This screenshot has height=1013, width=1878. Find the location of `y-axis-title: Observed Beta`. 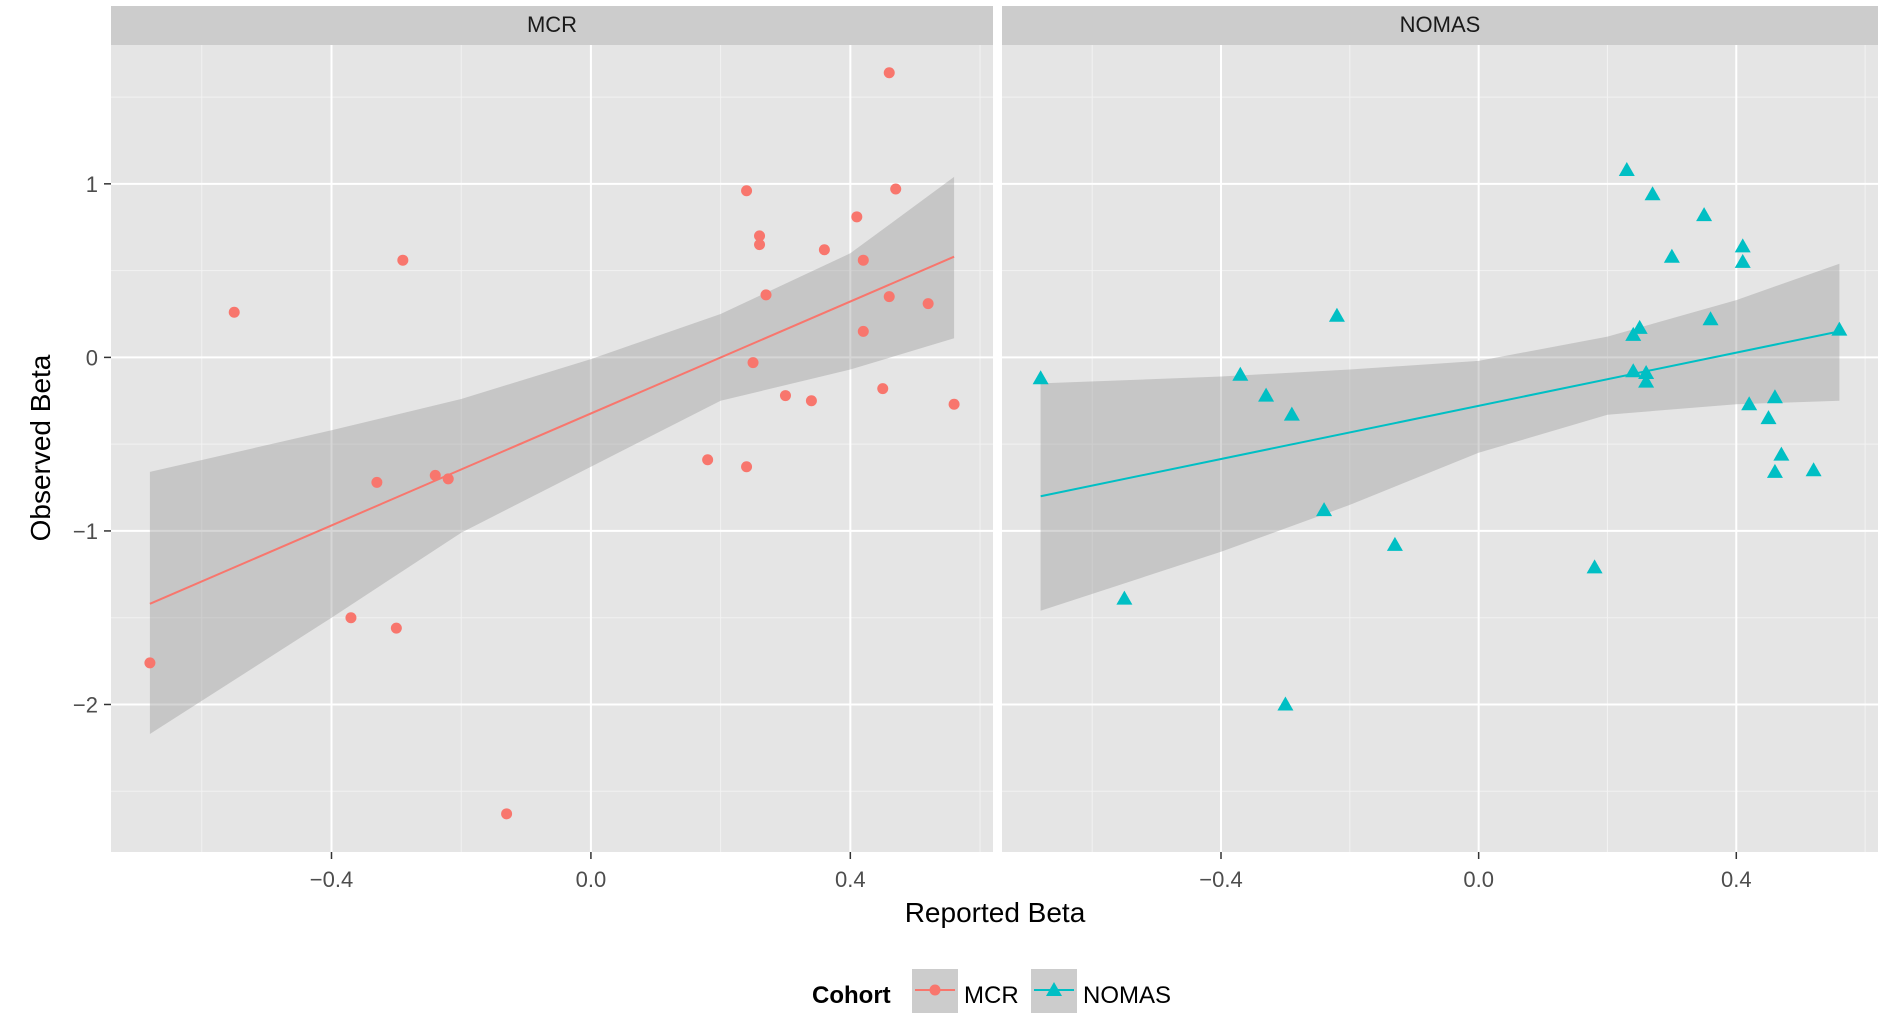

y-axis-title: Observed Beta is located at coordinates (40, 447).